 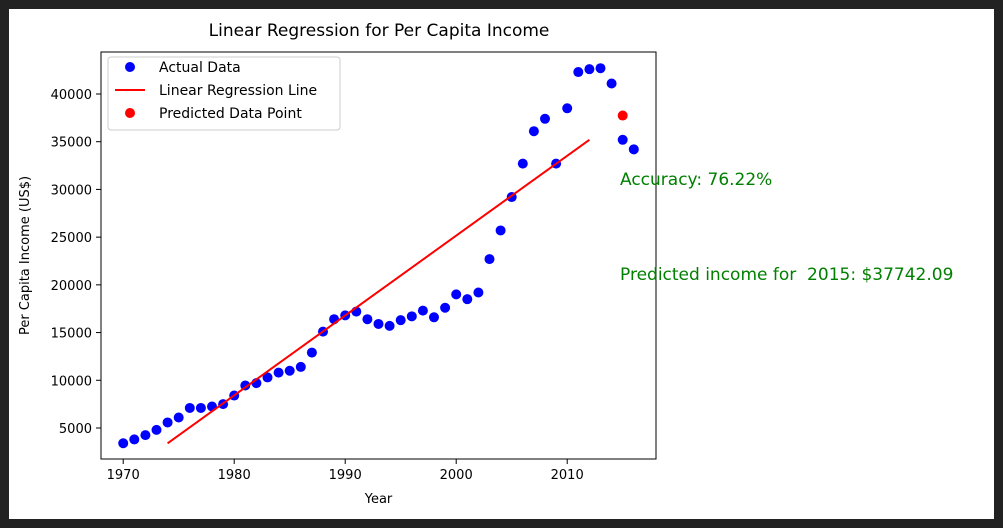 What do you see at coordinates (71, 95) in the screenshot?
I see `y-tick-label: 40000` at bounding box center [71, 95].